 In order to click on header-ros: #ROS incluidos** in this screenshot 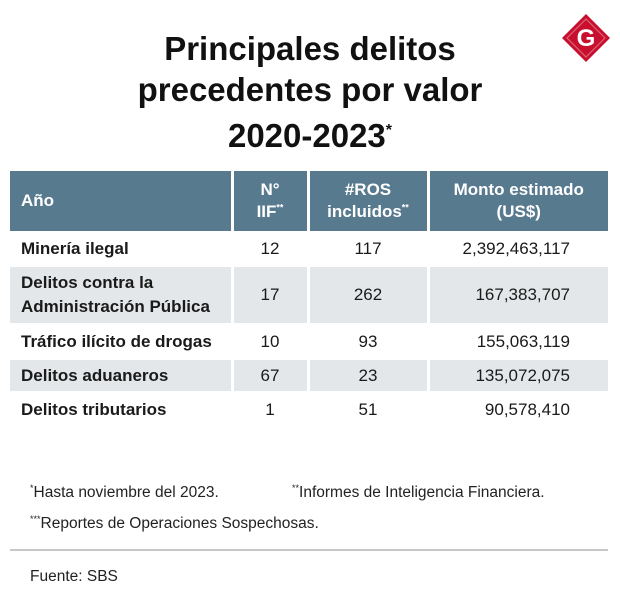, I will do `click(367, 202)`.